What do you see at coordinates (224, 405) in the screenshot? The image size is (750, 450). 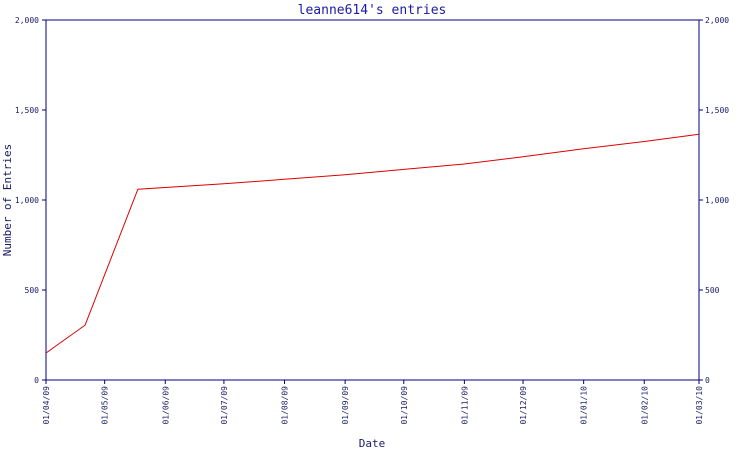 I see `x-tick-label: 01/07/09` at bounding box center [224, 405].